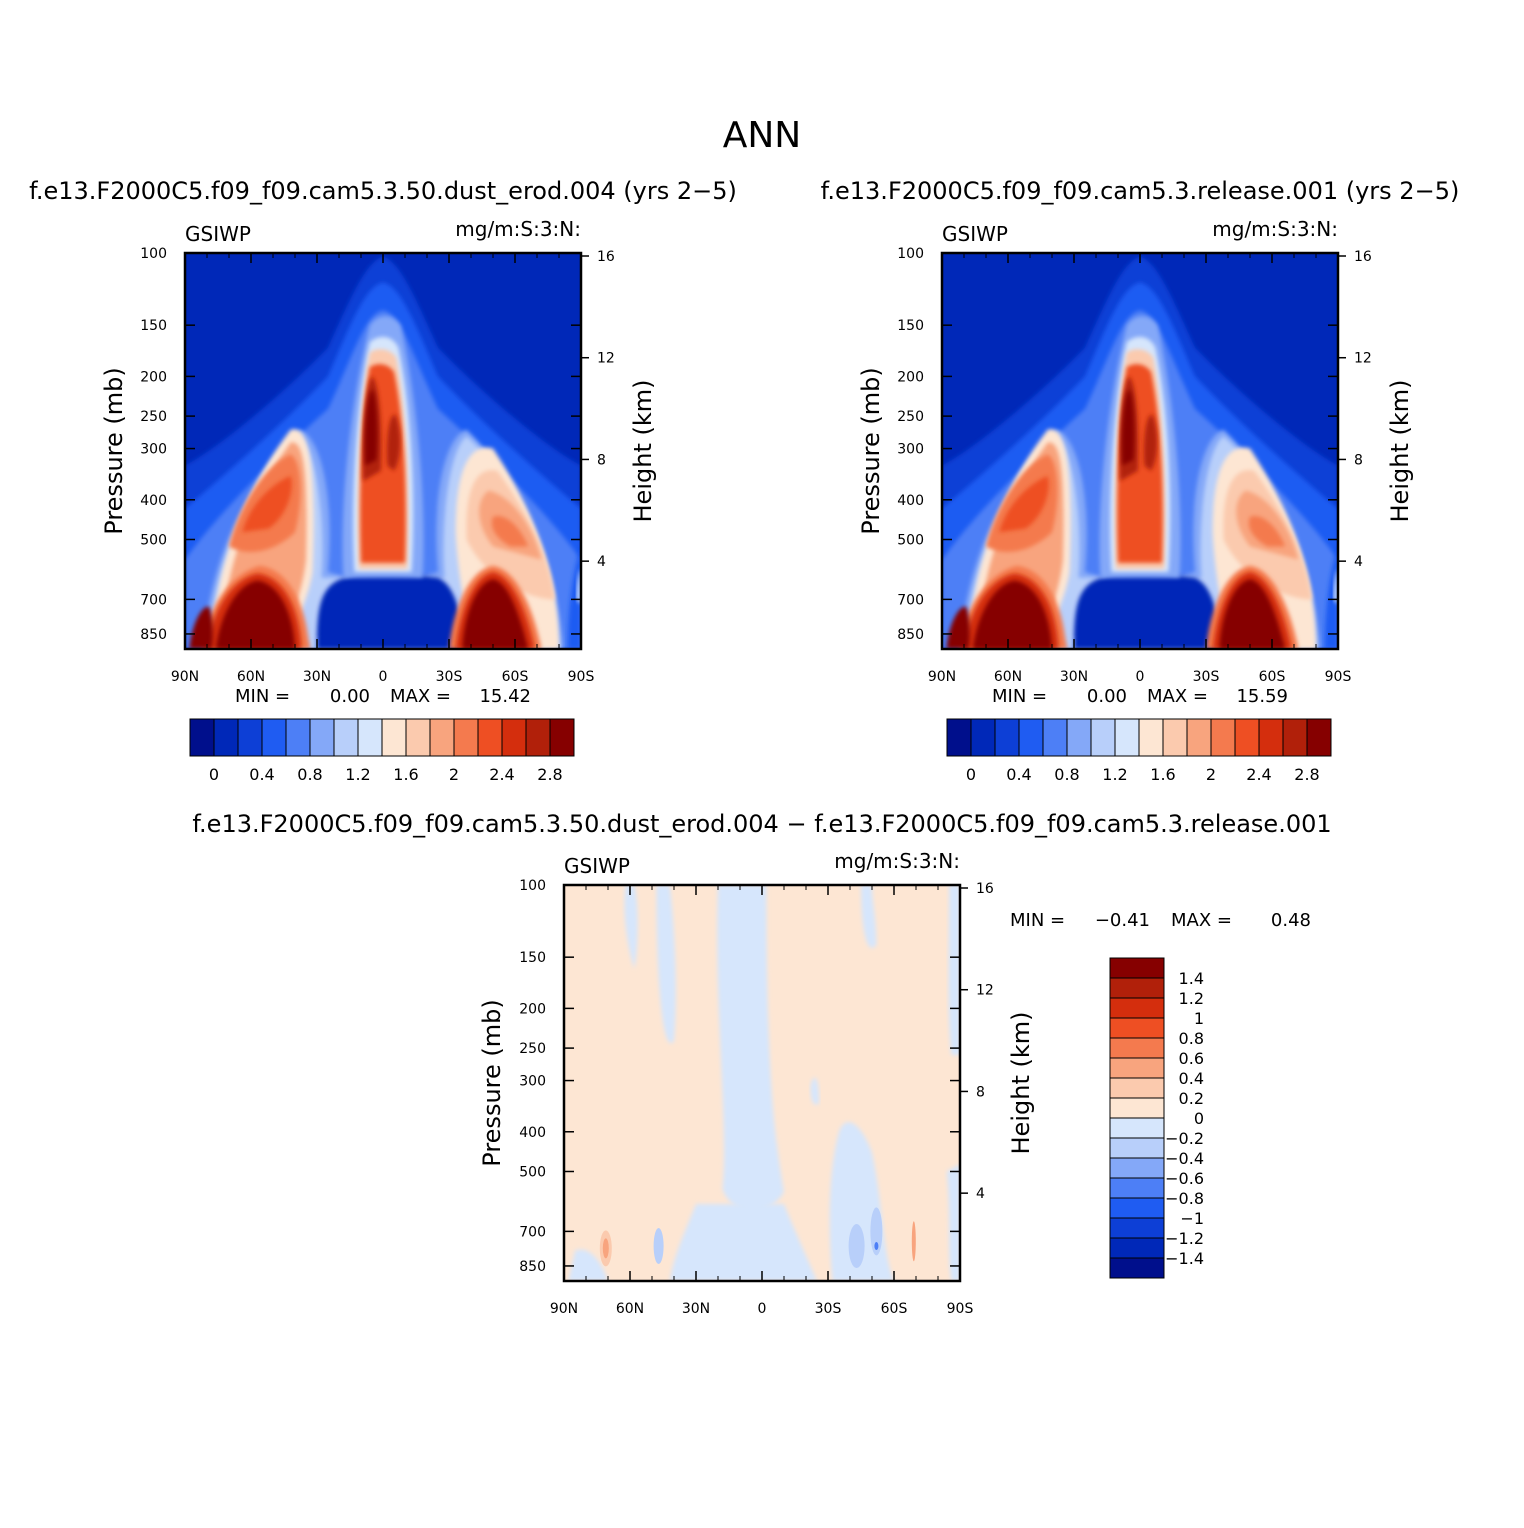 Image resolution: width=1524 pixels, height=1528 pixels. Describe the element at coordinates (1191, 1038) in the screenshot. I see `panel-diff-colorbar-label: 0.8` at that location.